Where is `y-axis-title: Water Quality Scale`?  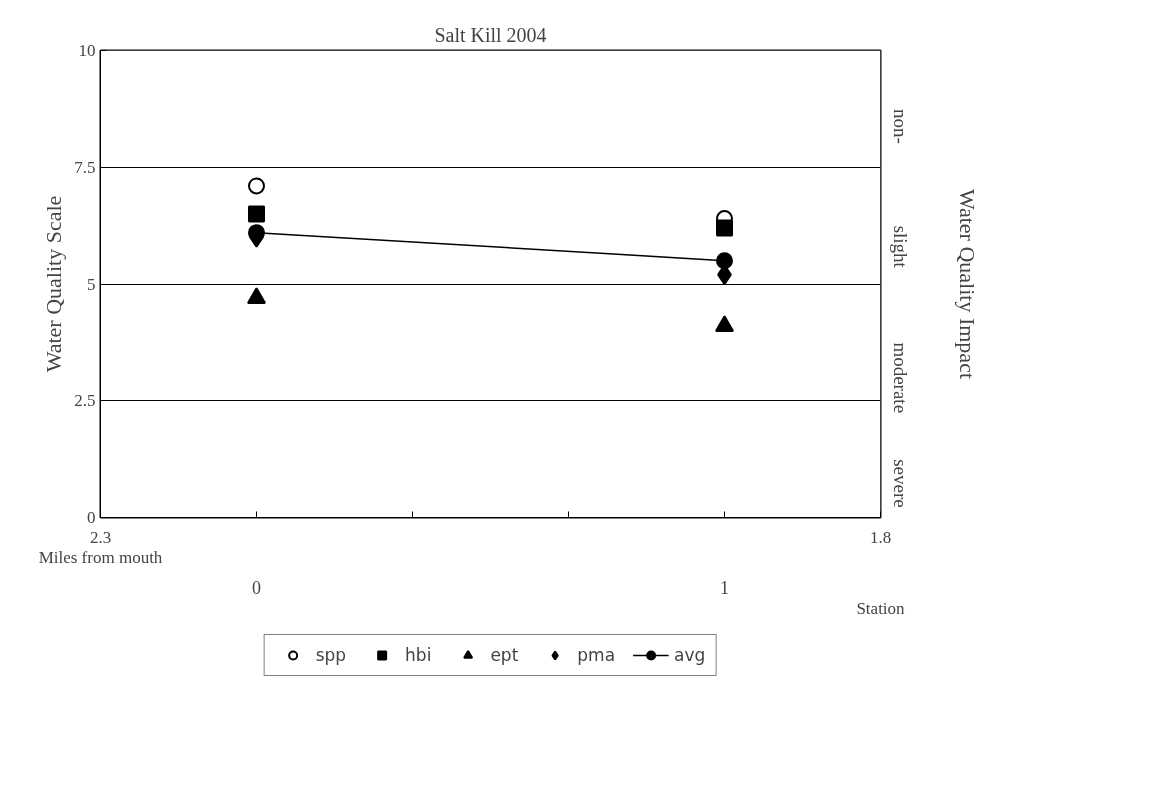 y-axis-title: Water Quality Scale is located at coordinates (54, 284).